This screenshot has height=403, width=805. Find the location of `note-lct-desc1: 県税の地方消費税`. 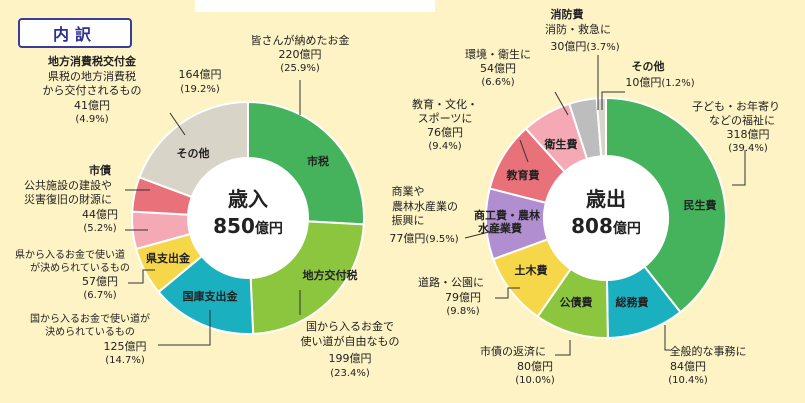

note-lct-desc1: 県税の地方消費税 is located at coordinates (92, 76).